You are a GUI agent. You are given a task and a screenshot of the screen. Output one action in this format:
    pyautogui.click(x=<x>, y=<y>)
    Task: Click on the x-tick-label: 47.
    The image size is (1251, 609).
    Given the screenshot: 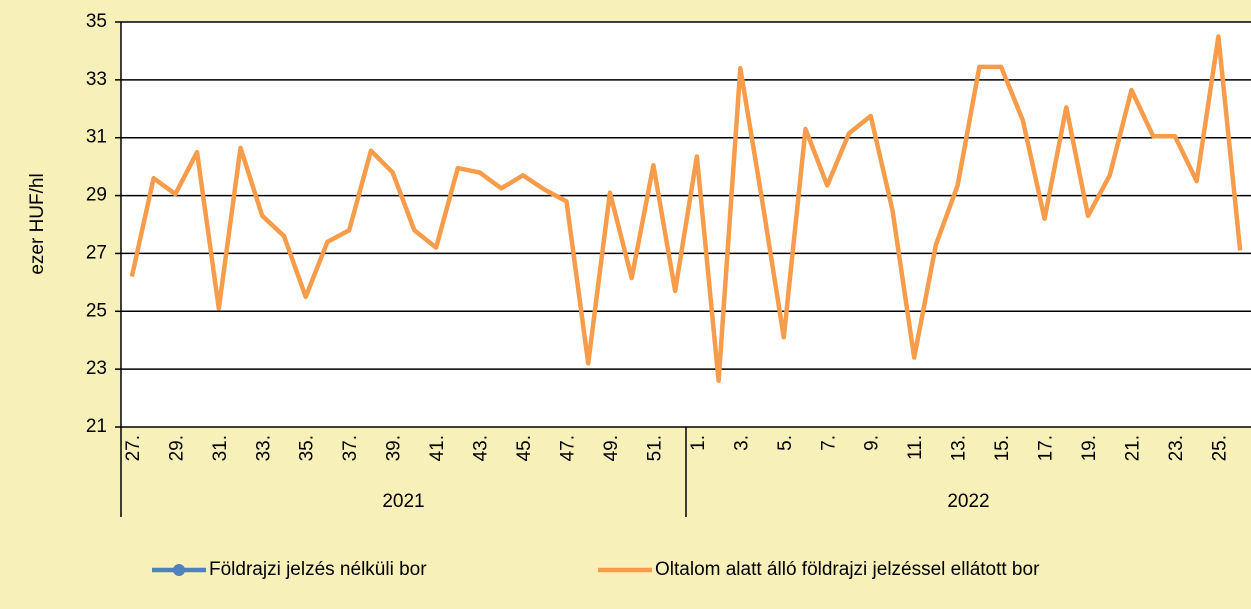 What is the action you would take?
    pyautogui.click(x=567, y=448)
    